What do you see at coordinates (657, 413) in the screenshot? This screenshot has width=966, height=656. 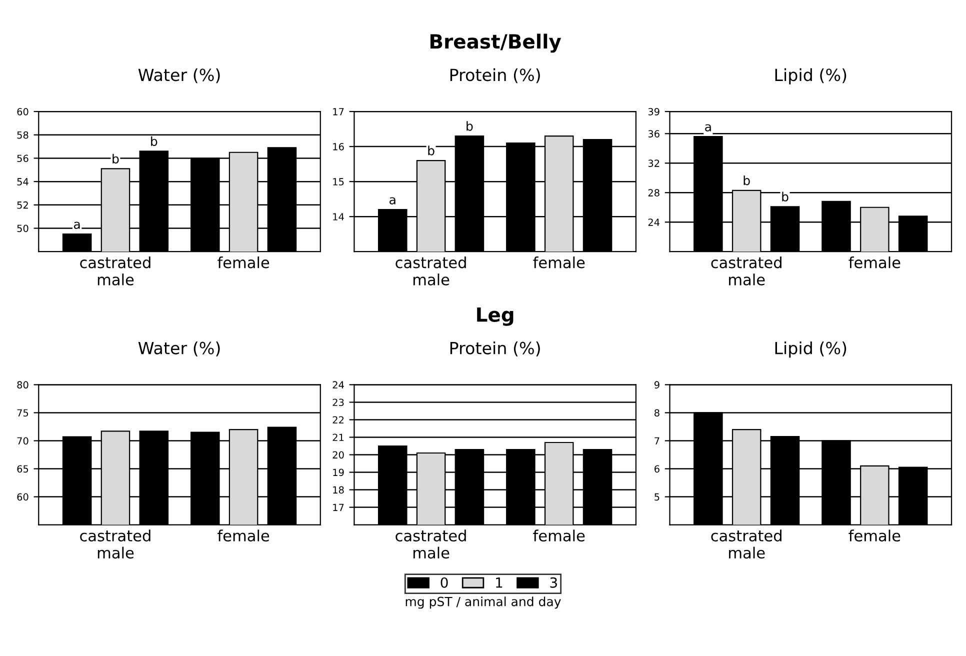 I see `y-tick-label: 8` at bounding box center [657, 413].